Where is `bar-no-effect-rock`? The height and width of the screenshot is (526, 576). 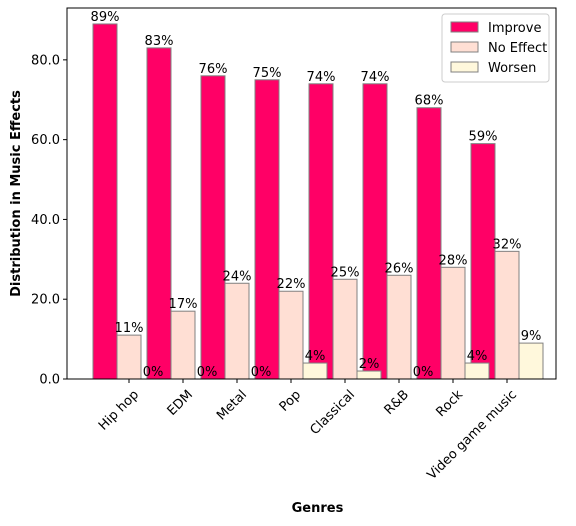 bar-no-effect-rock is located at coordinates (453, 323).